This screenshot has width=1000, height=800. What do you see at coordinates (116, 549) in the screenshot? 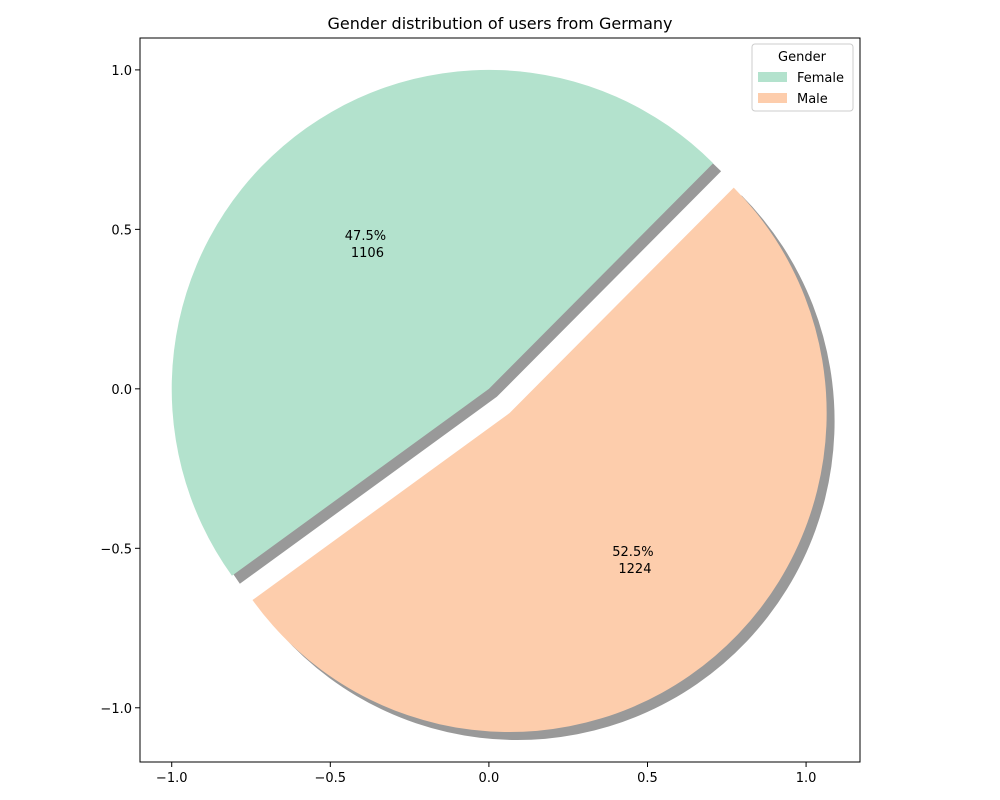
I see `y-tick-label: −0.5` at bounding box center [116, 549].